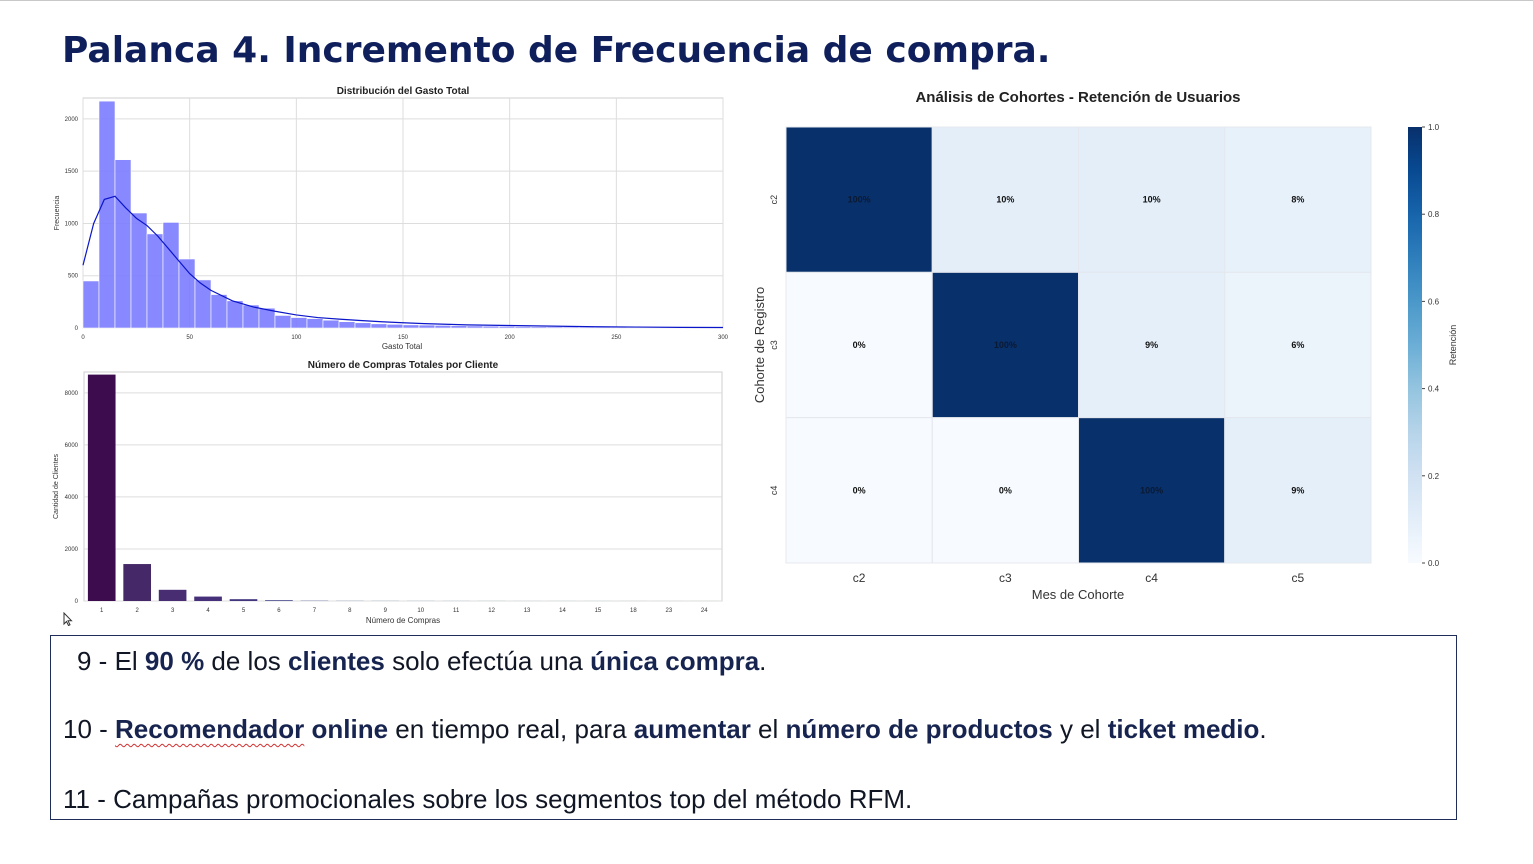  What do you see at coordinates (346, 729) in the screenshot?
I see `note-10-bold-online: online` at bounding box center [346, 729].